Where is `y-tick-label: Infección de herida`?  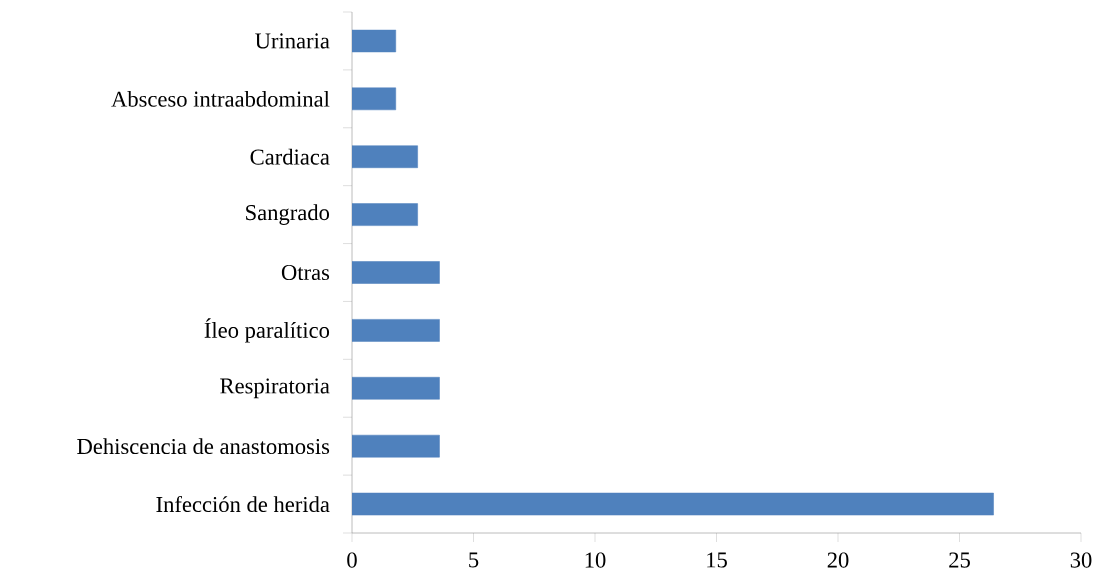 y-tick-label: Infección de herida is located at coordinates (243, 504).